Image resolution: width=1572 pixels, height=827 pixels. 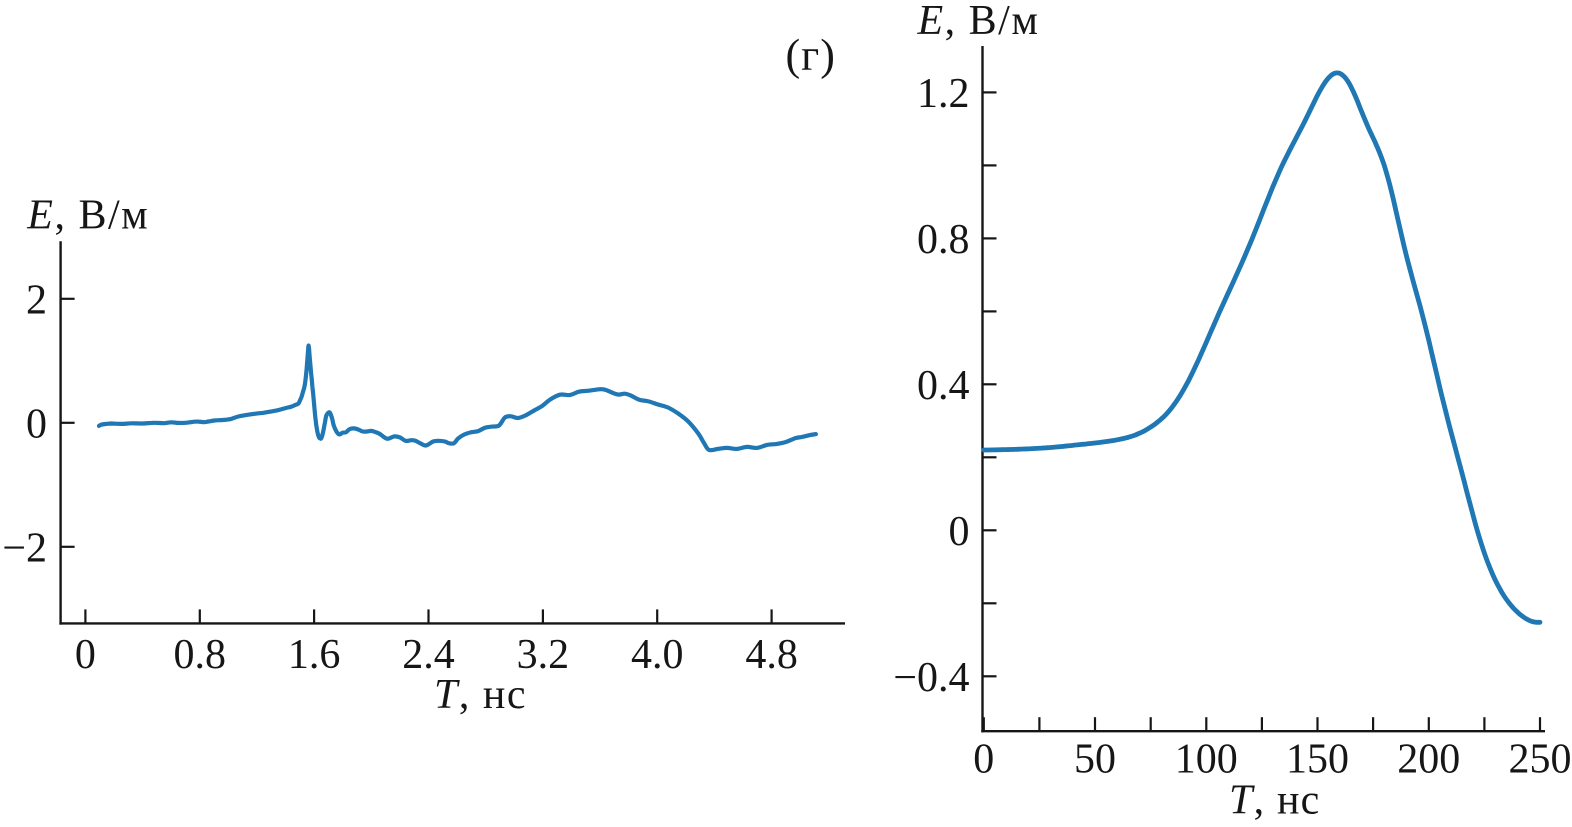 What do you see at coordinates (1428, 760) in the screenshot?
I see `svg-text: 200` at bounding box center [1428, 760].